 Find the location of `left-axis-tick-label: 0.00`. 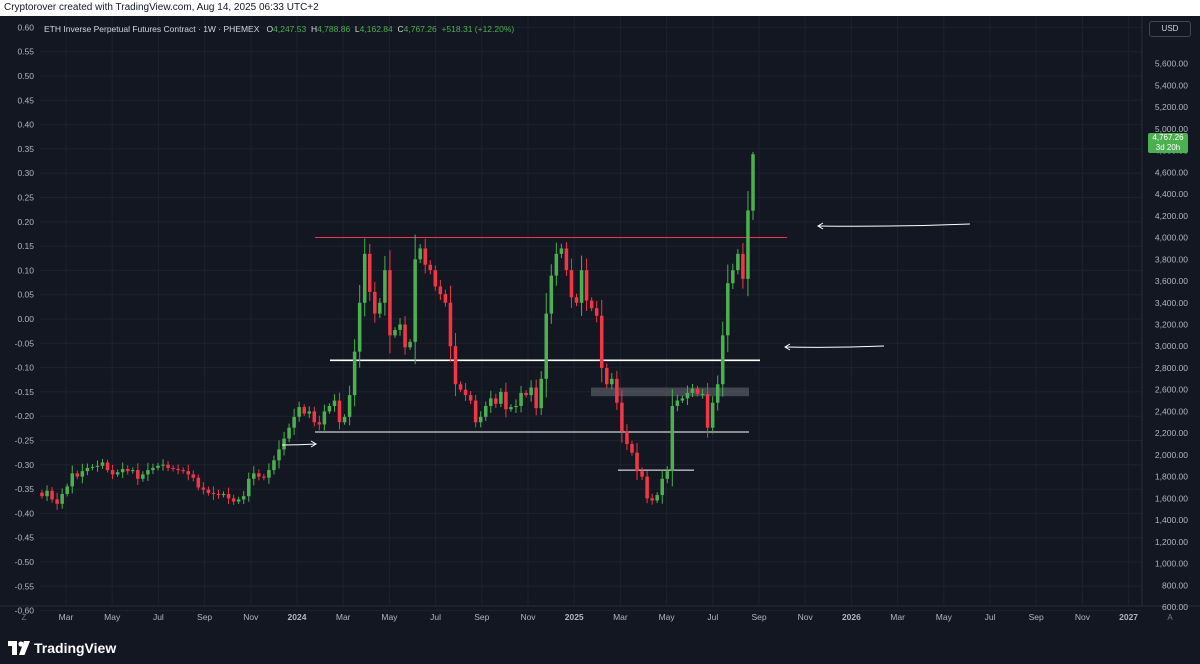

left-axis-tick-label: 0.00 is located at coordinates (25, 319).